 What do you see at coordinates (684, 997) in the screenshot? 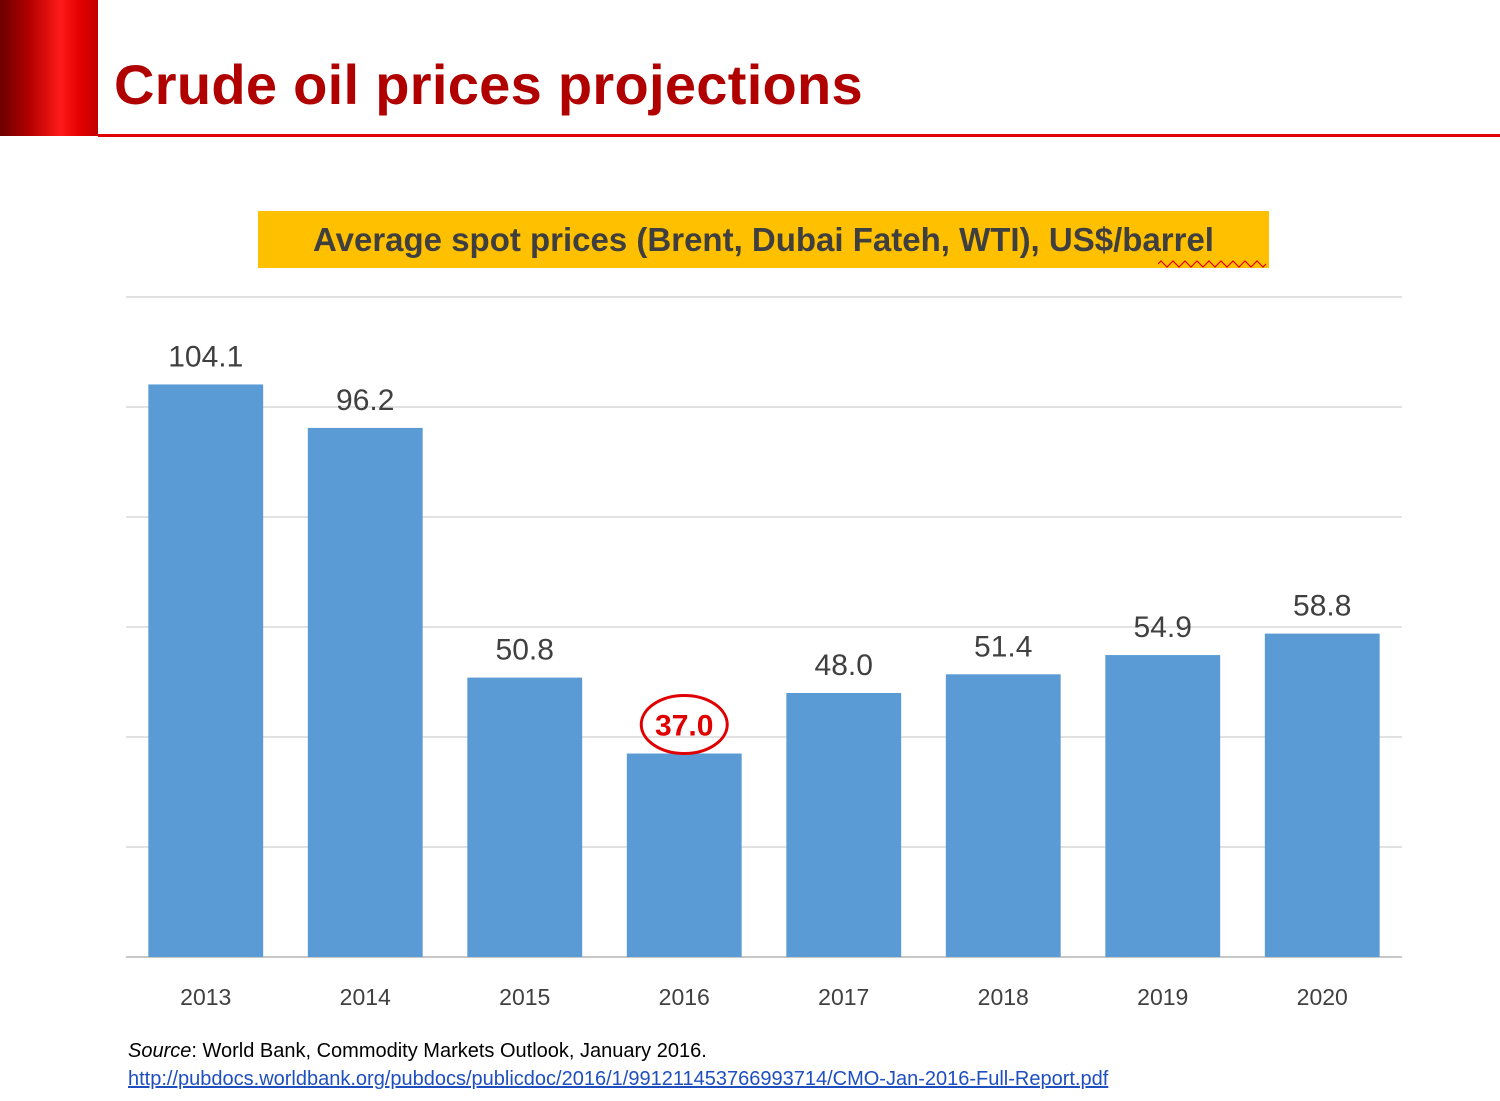
I see `x-tick-2016: 2016` at bounding box center [684, 997].